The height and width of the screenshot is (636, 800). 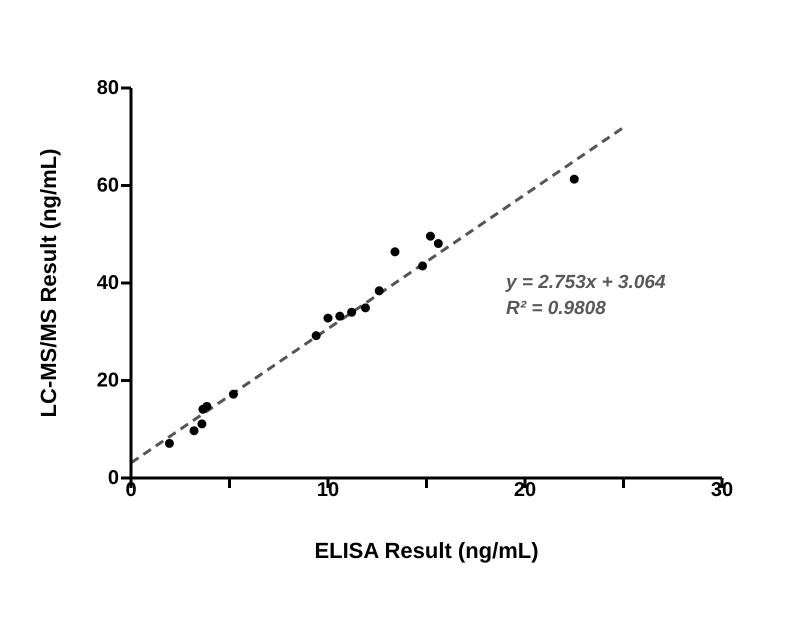 What do you see at coordinates (722, 490) in the screenshot?
I see `x-tick-label: 30` at bounding box center [722, 490].